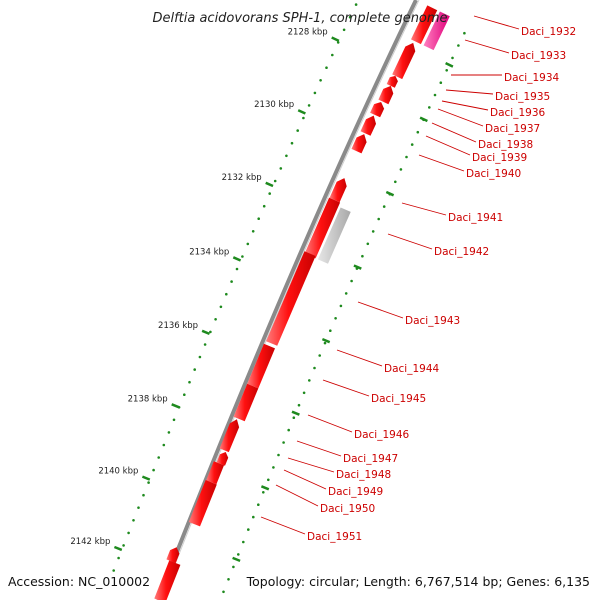  I want to click on gene-label: Daci_1945, so click(398, 399).